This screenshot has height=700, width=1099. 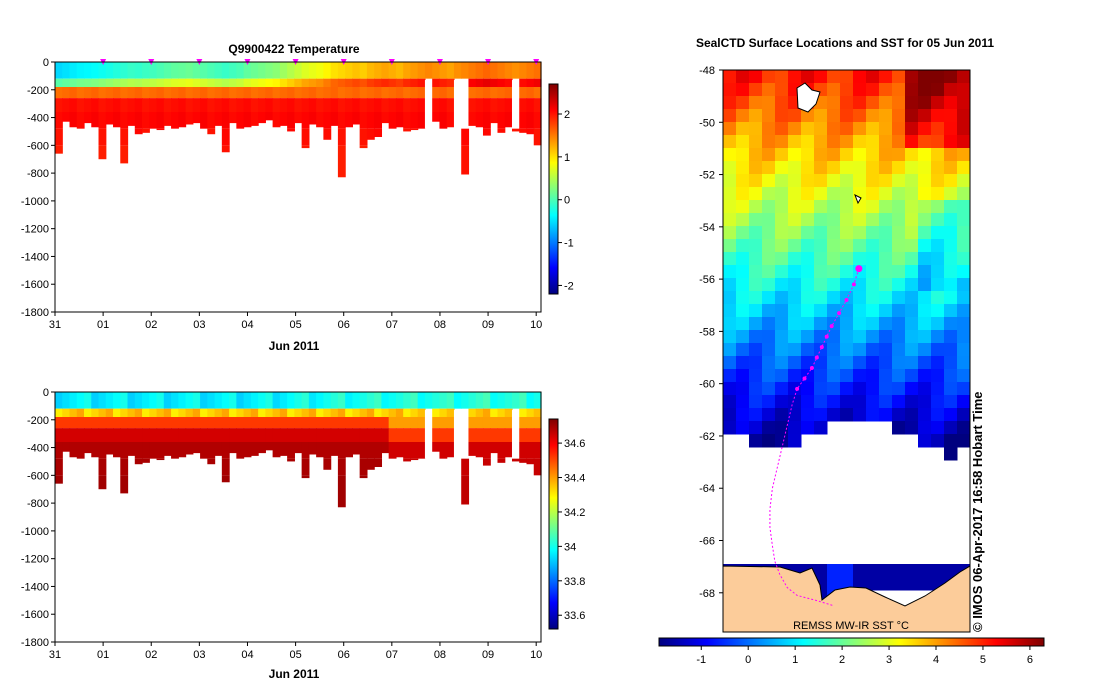 I want to click on y-tick-label: -1600, so click(x=35, y=285).